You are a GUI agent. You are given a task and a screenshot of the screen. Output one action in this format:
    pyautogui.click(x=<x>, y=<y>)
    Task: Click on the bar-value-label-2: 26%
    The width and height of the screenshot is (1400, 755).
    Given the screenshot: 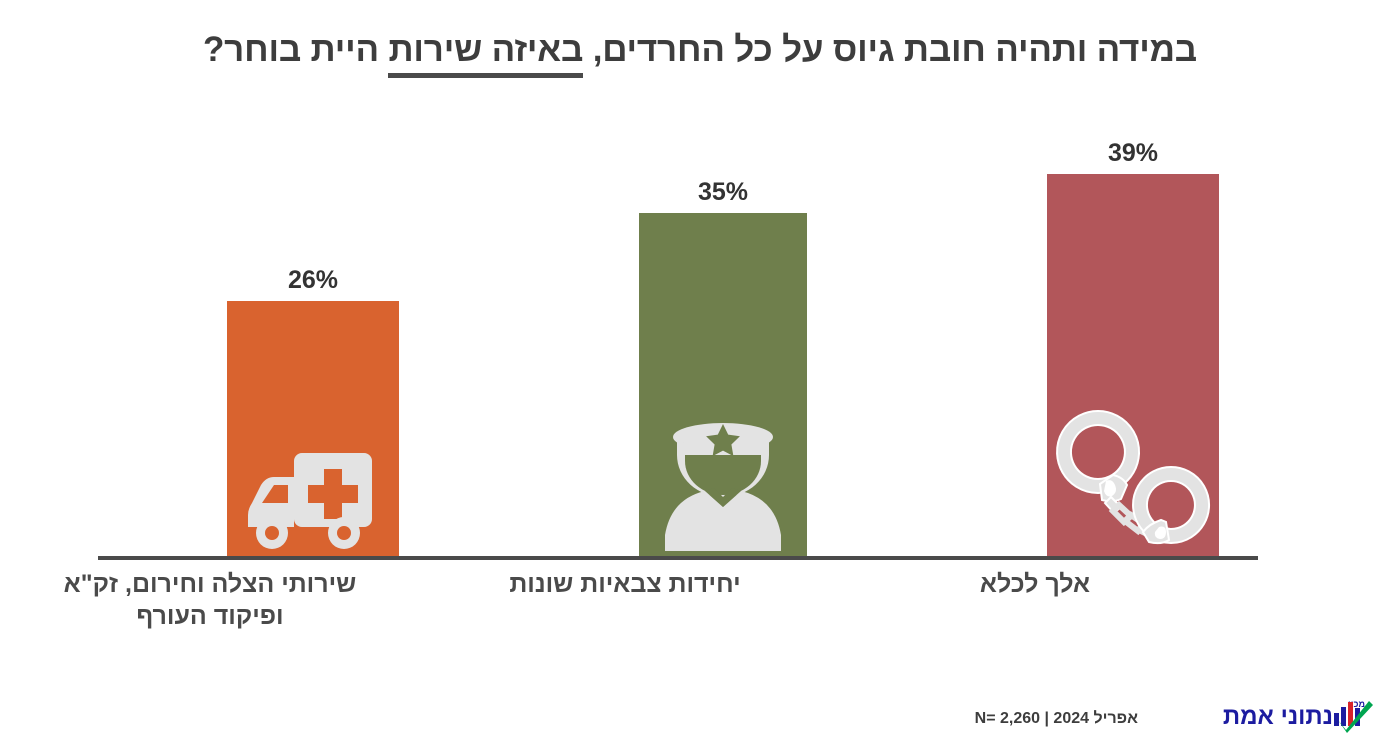 What is the action you would take?
    pyautogui.click(x=313, y=280)
    